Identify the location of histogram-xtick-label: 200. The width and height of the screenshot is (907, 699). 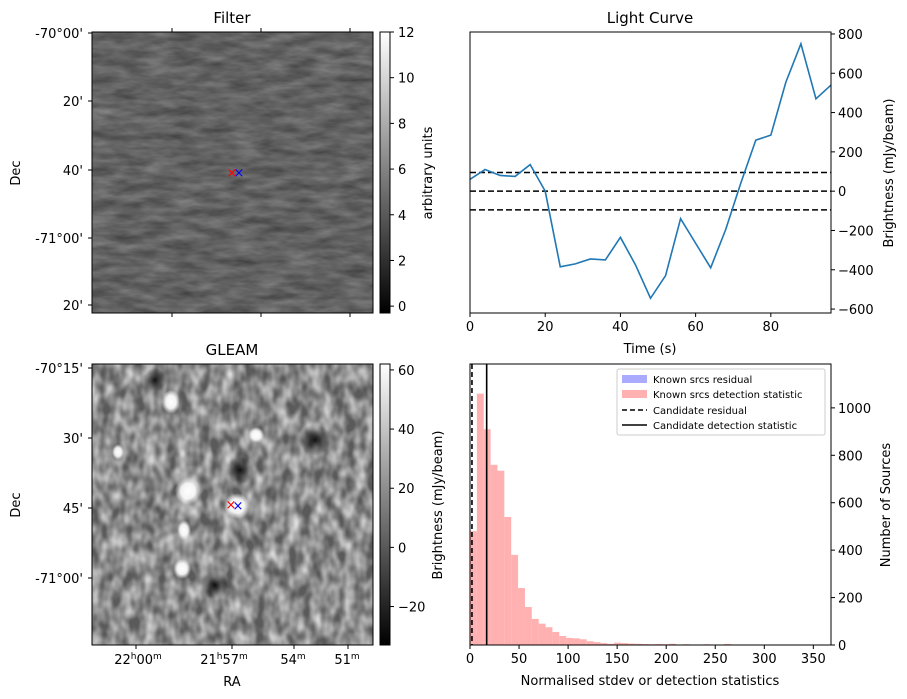
(666, 659).